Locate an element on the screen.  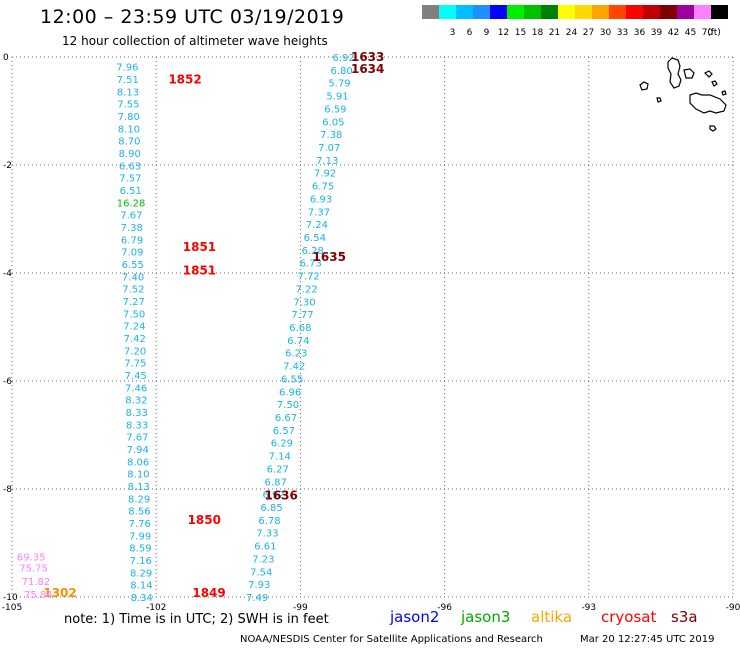
wave-height-value: 8.29 is located at coordinates (141, 573).